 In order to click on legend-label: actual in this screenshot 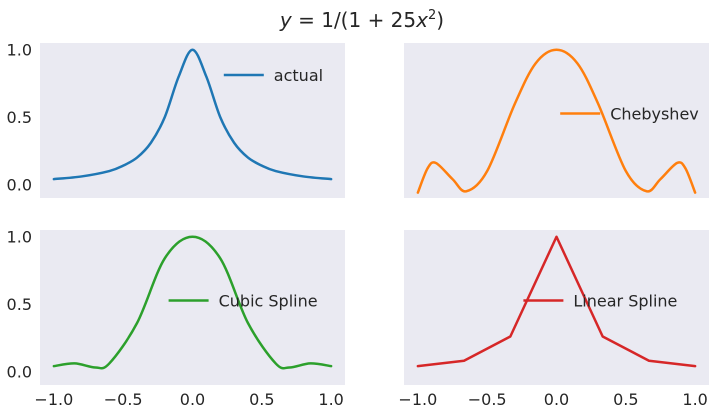, I will do `click(298, 75)`.